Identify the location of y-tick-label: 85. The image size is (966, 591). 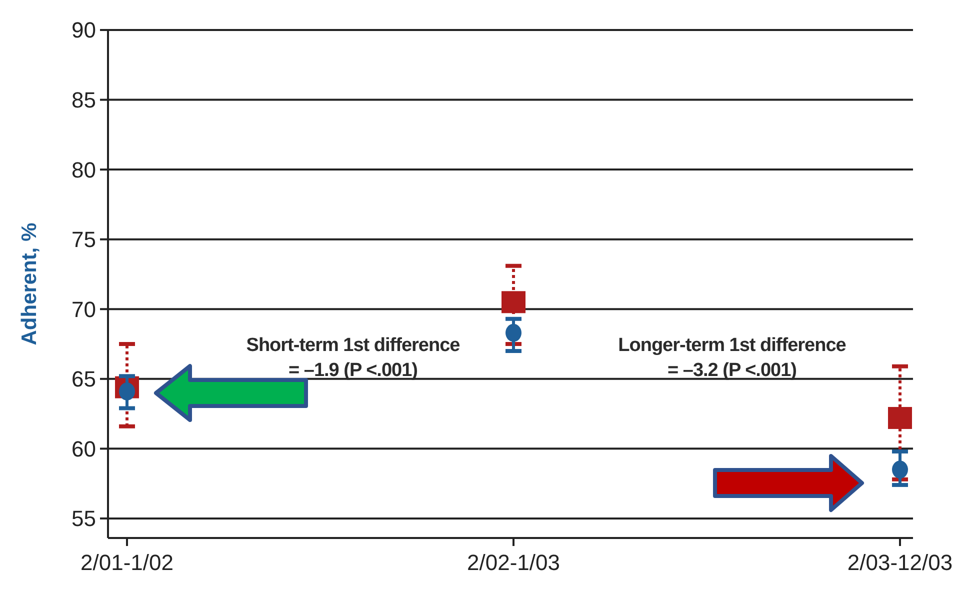
(84, 99).